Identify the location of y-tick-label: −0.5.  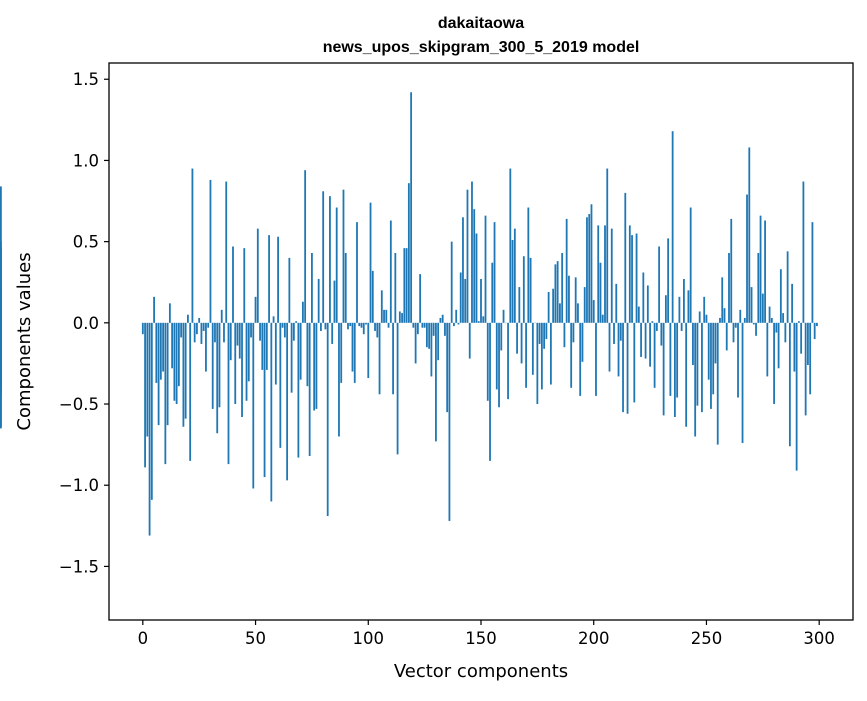
(79, 404).